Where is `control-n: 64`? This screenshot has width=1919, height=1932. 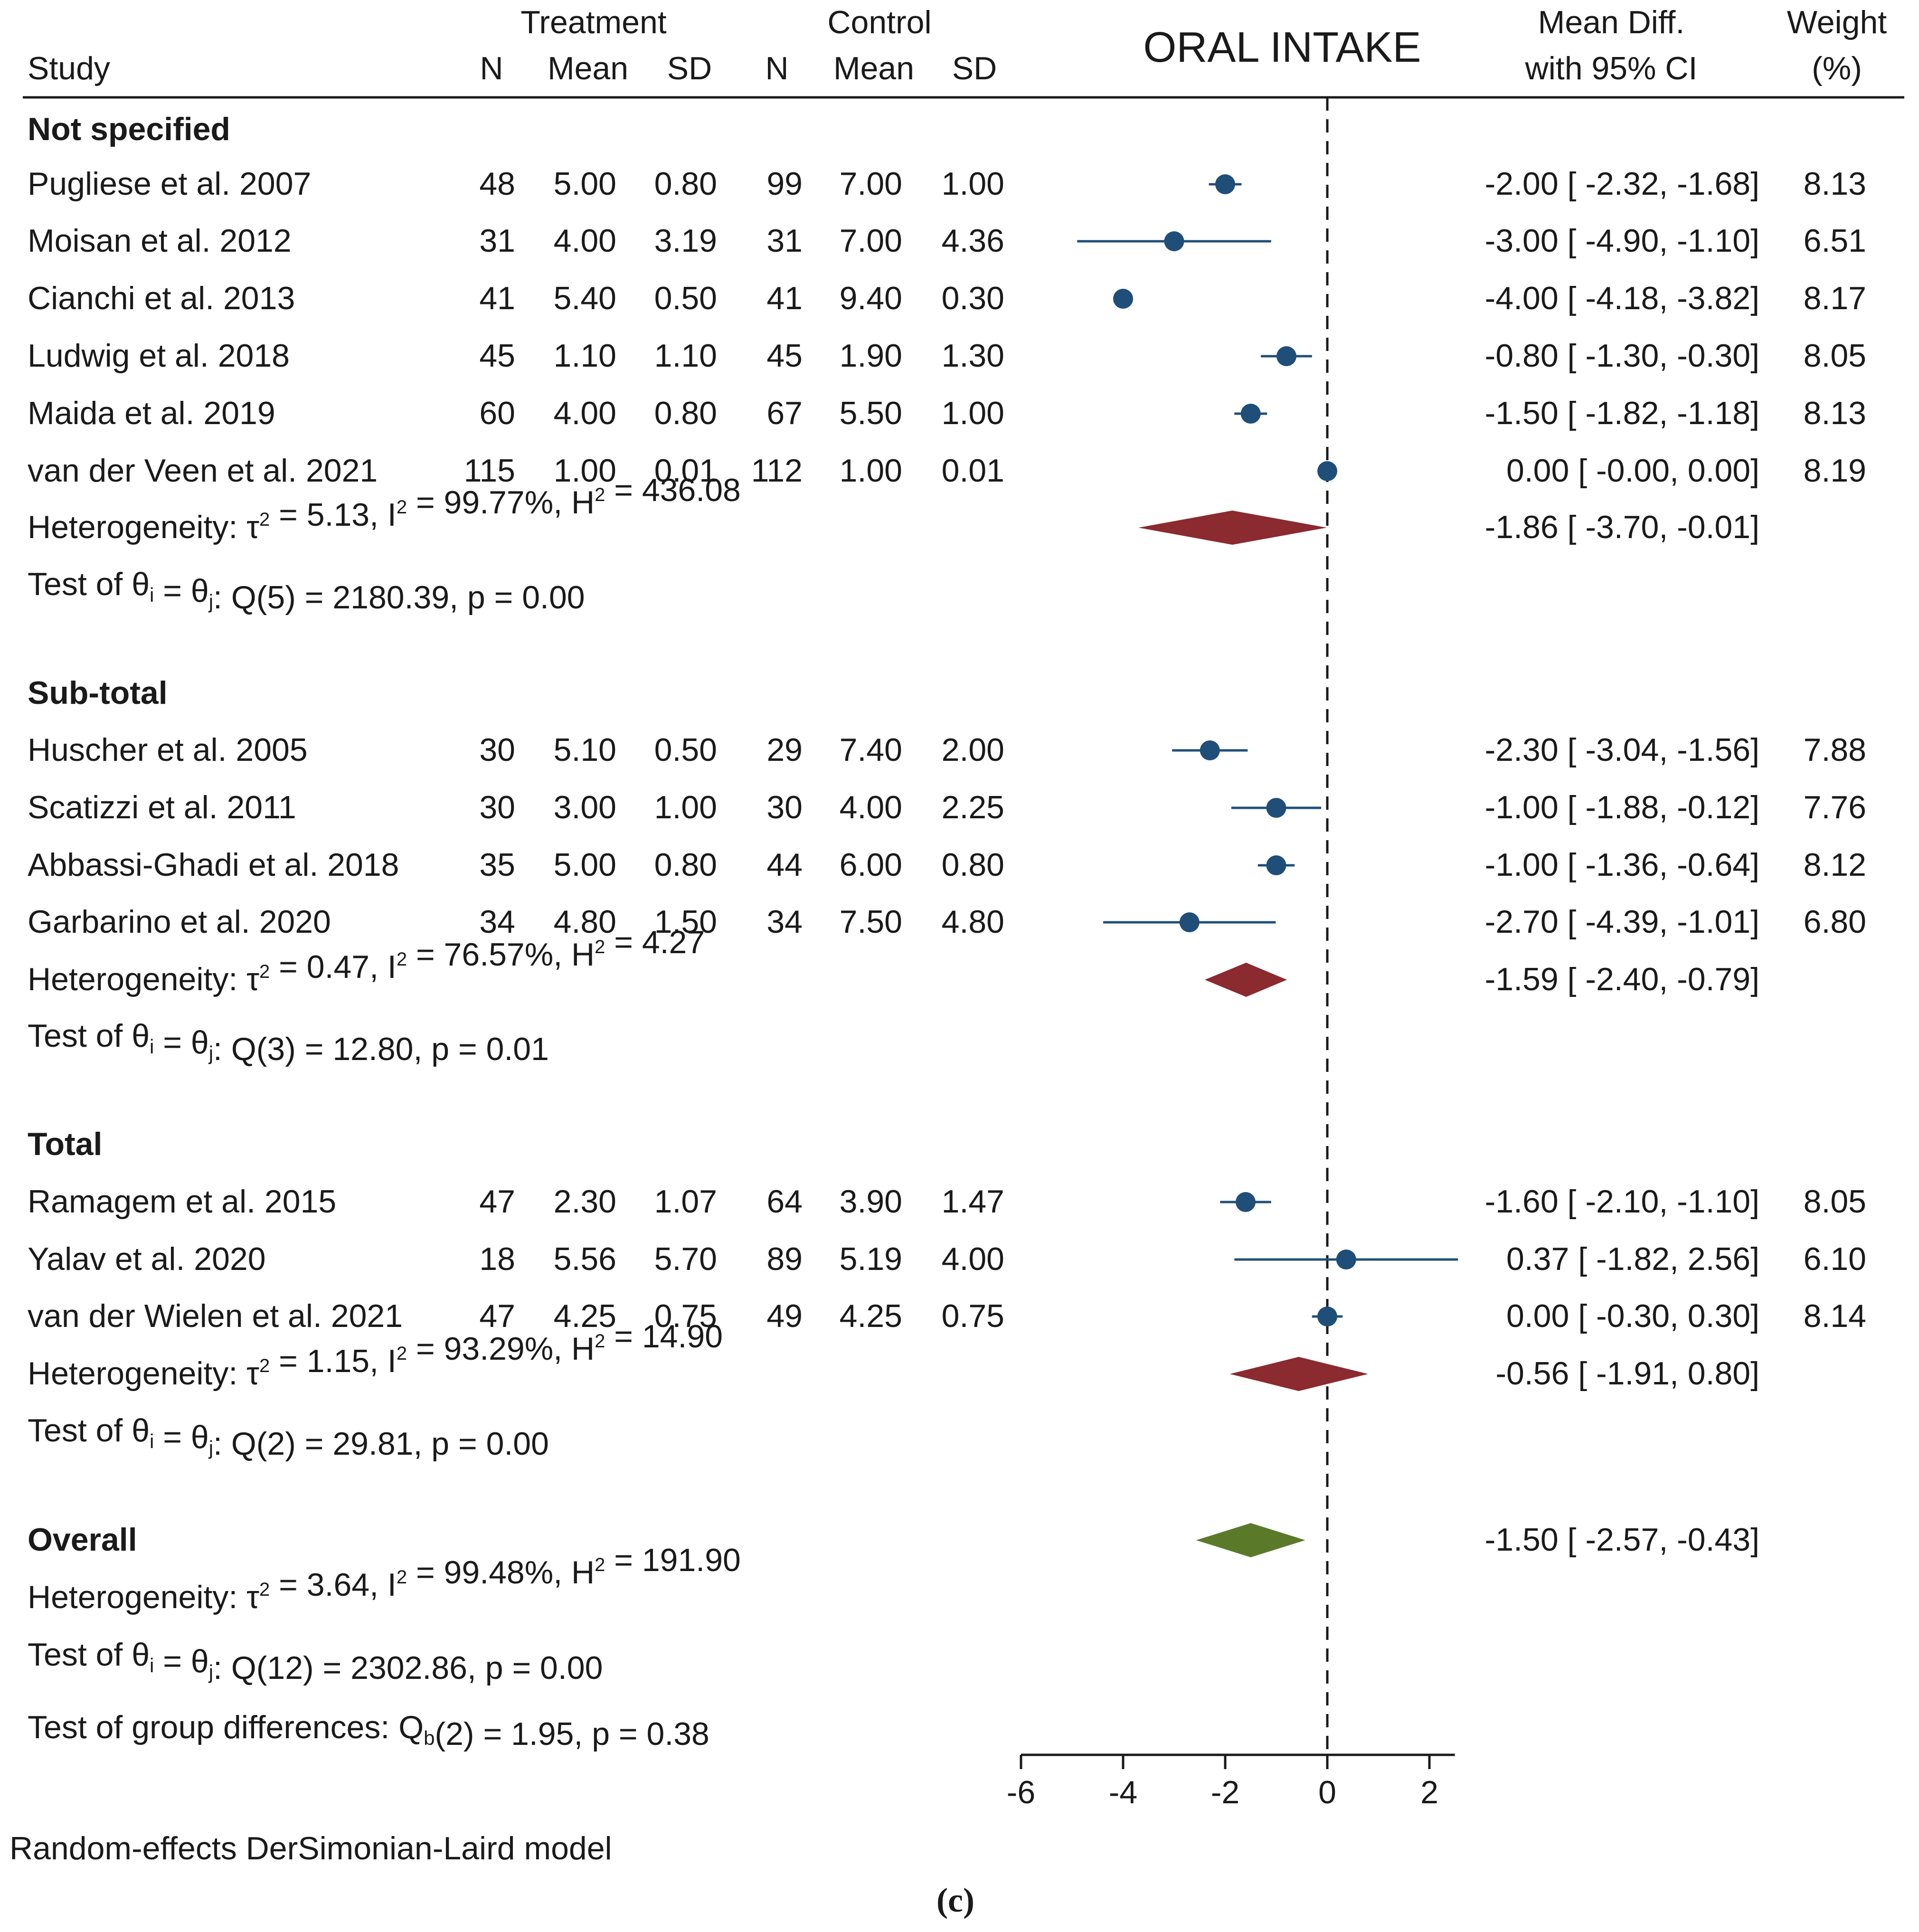 control-n: 64 is located at coordinates (784, 1202).